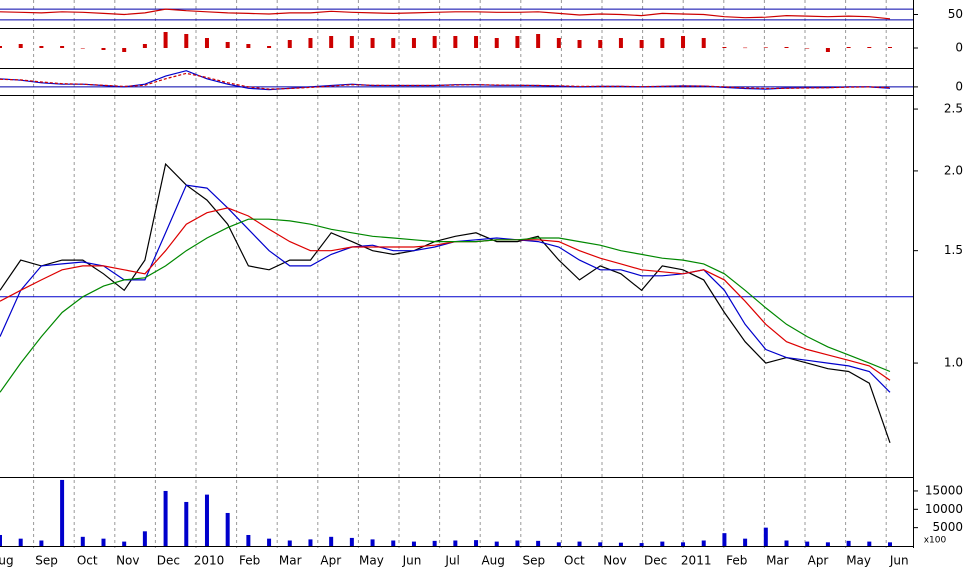  I want to click on y-tick-label: 5000, so click(947, 527).